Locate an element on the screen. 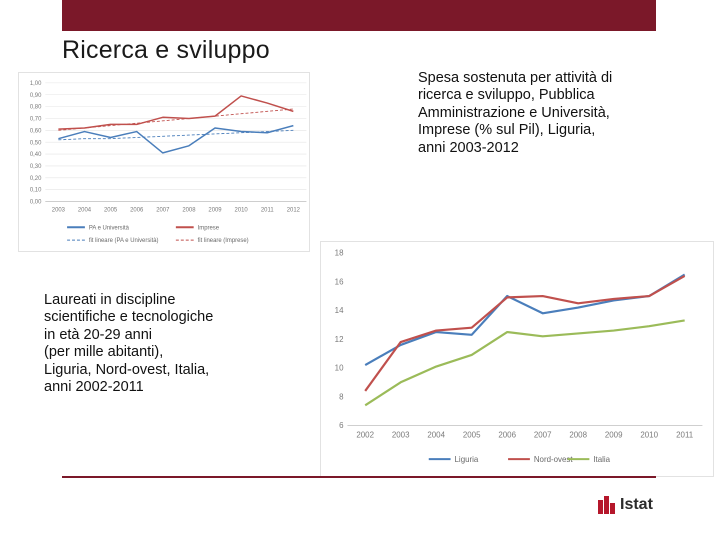  x-tick-label: 2012 is located at coordinates (293, 210).